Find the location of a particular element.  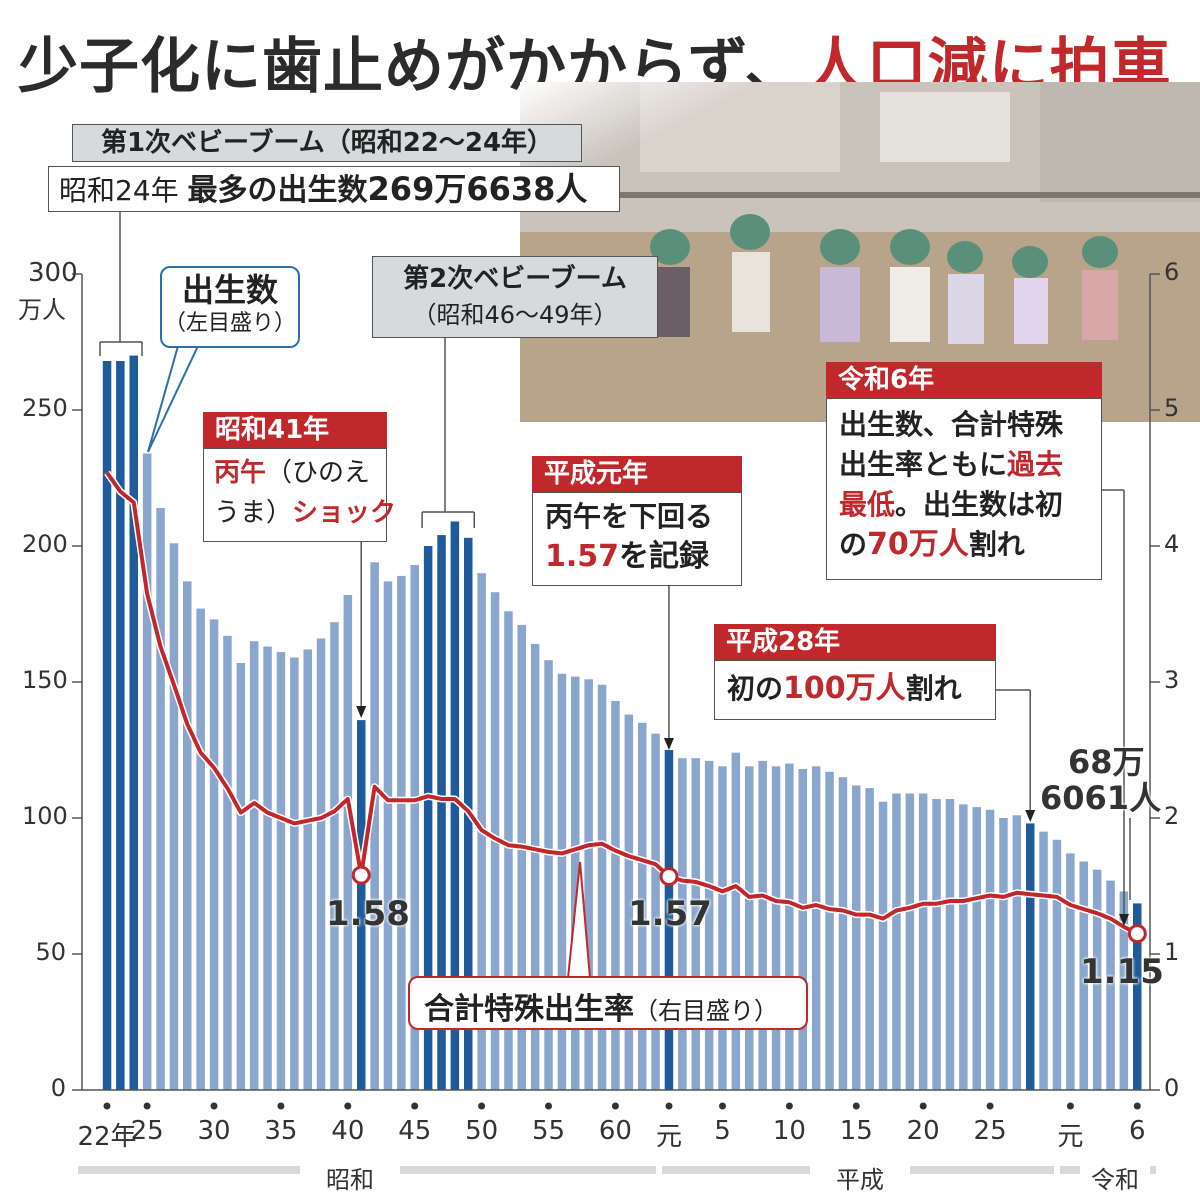

r6-header: 令和6年 is located at coordinates (964, 380).